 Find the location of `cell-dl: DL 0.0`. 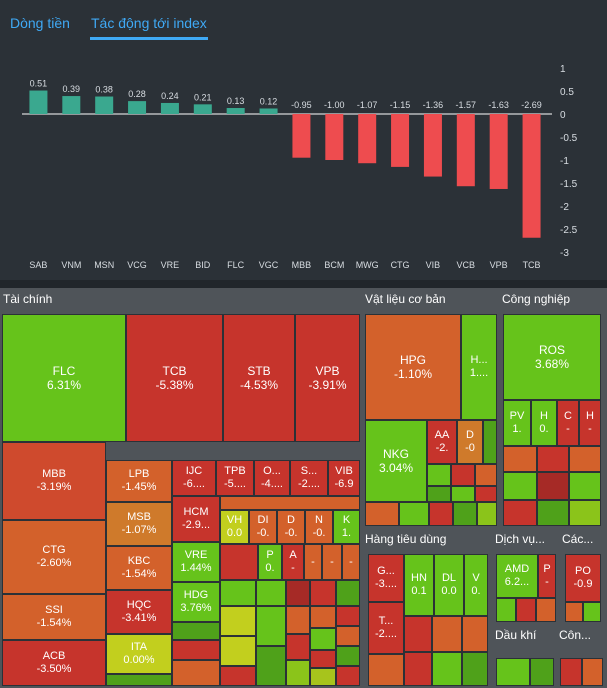

cell-dl: DL 0.0 is located at coordinates (449, 585).